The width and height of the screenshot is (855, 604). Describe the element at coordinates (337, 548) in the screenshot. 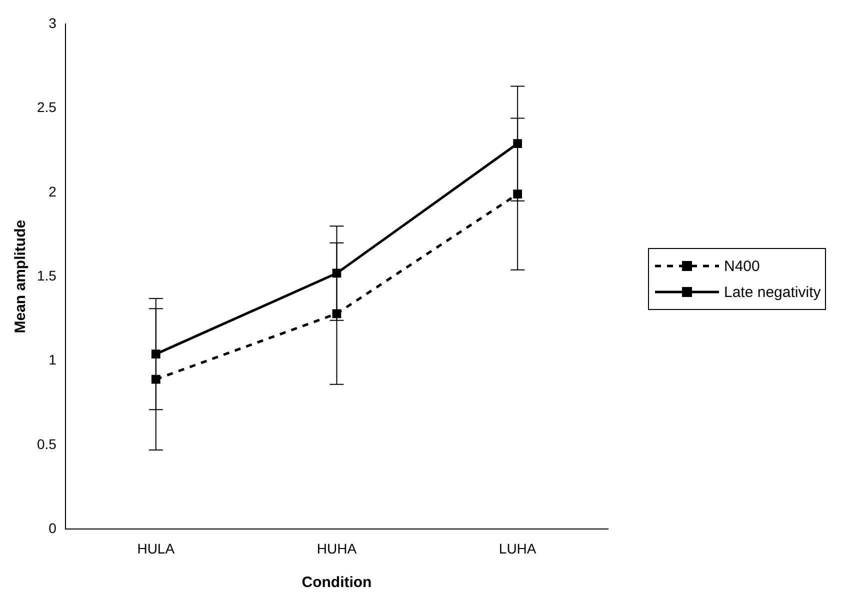

I see `x-tick-label: HUHA` at that location.